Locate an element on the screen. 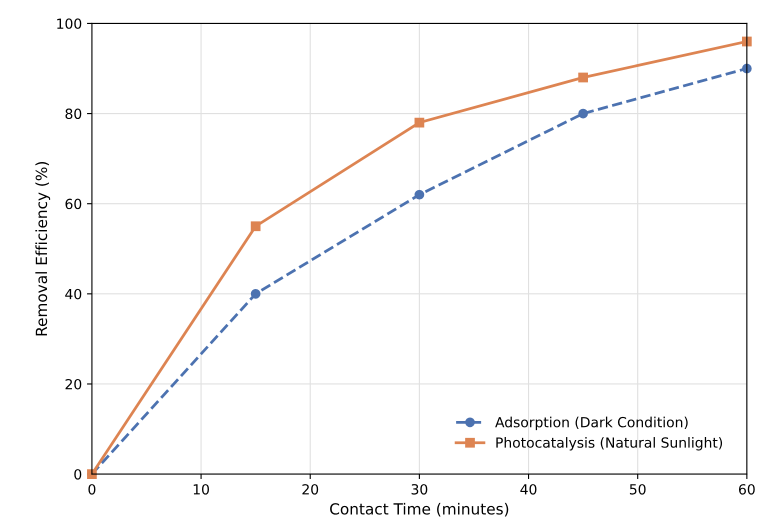  x-tick-label: 50 is located at coordinates (638, 489).